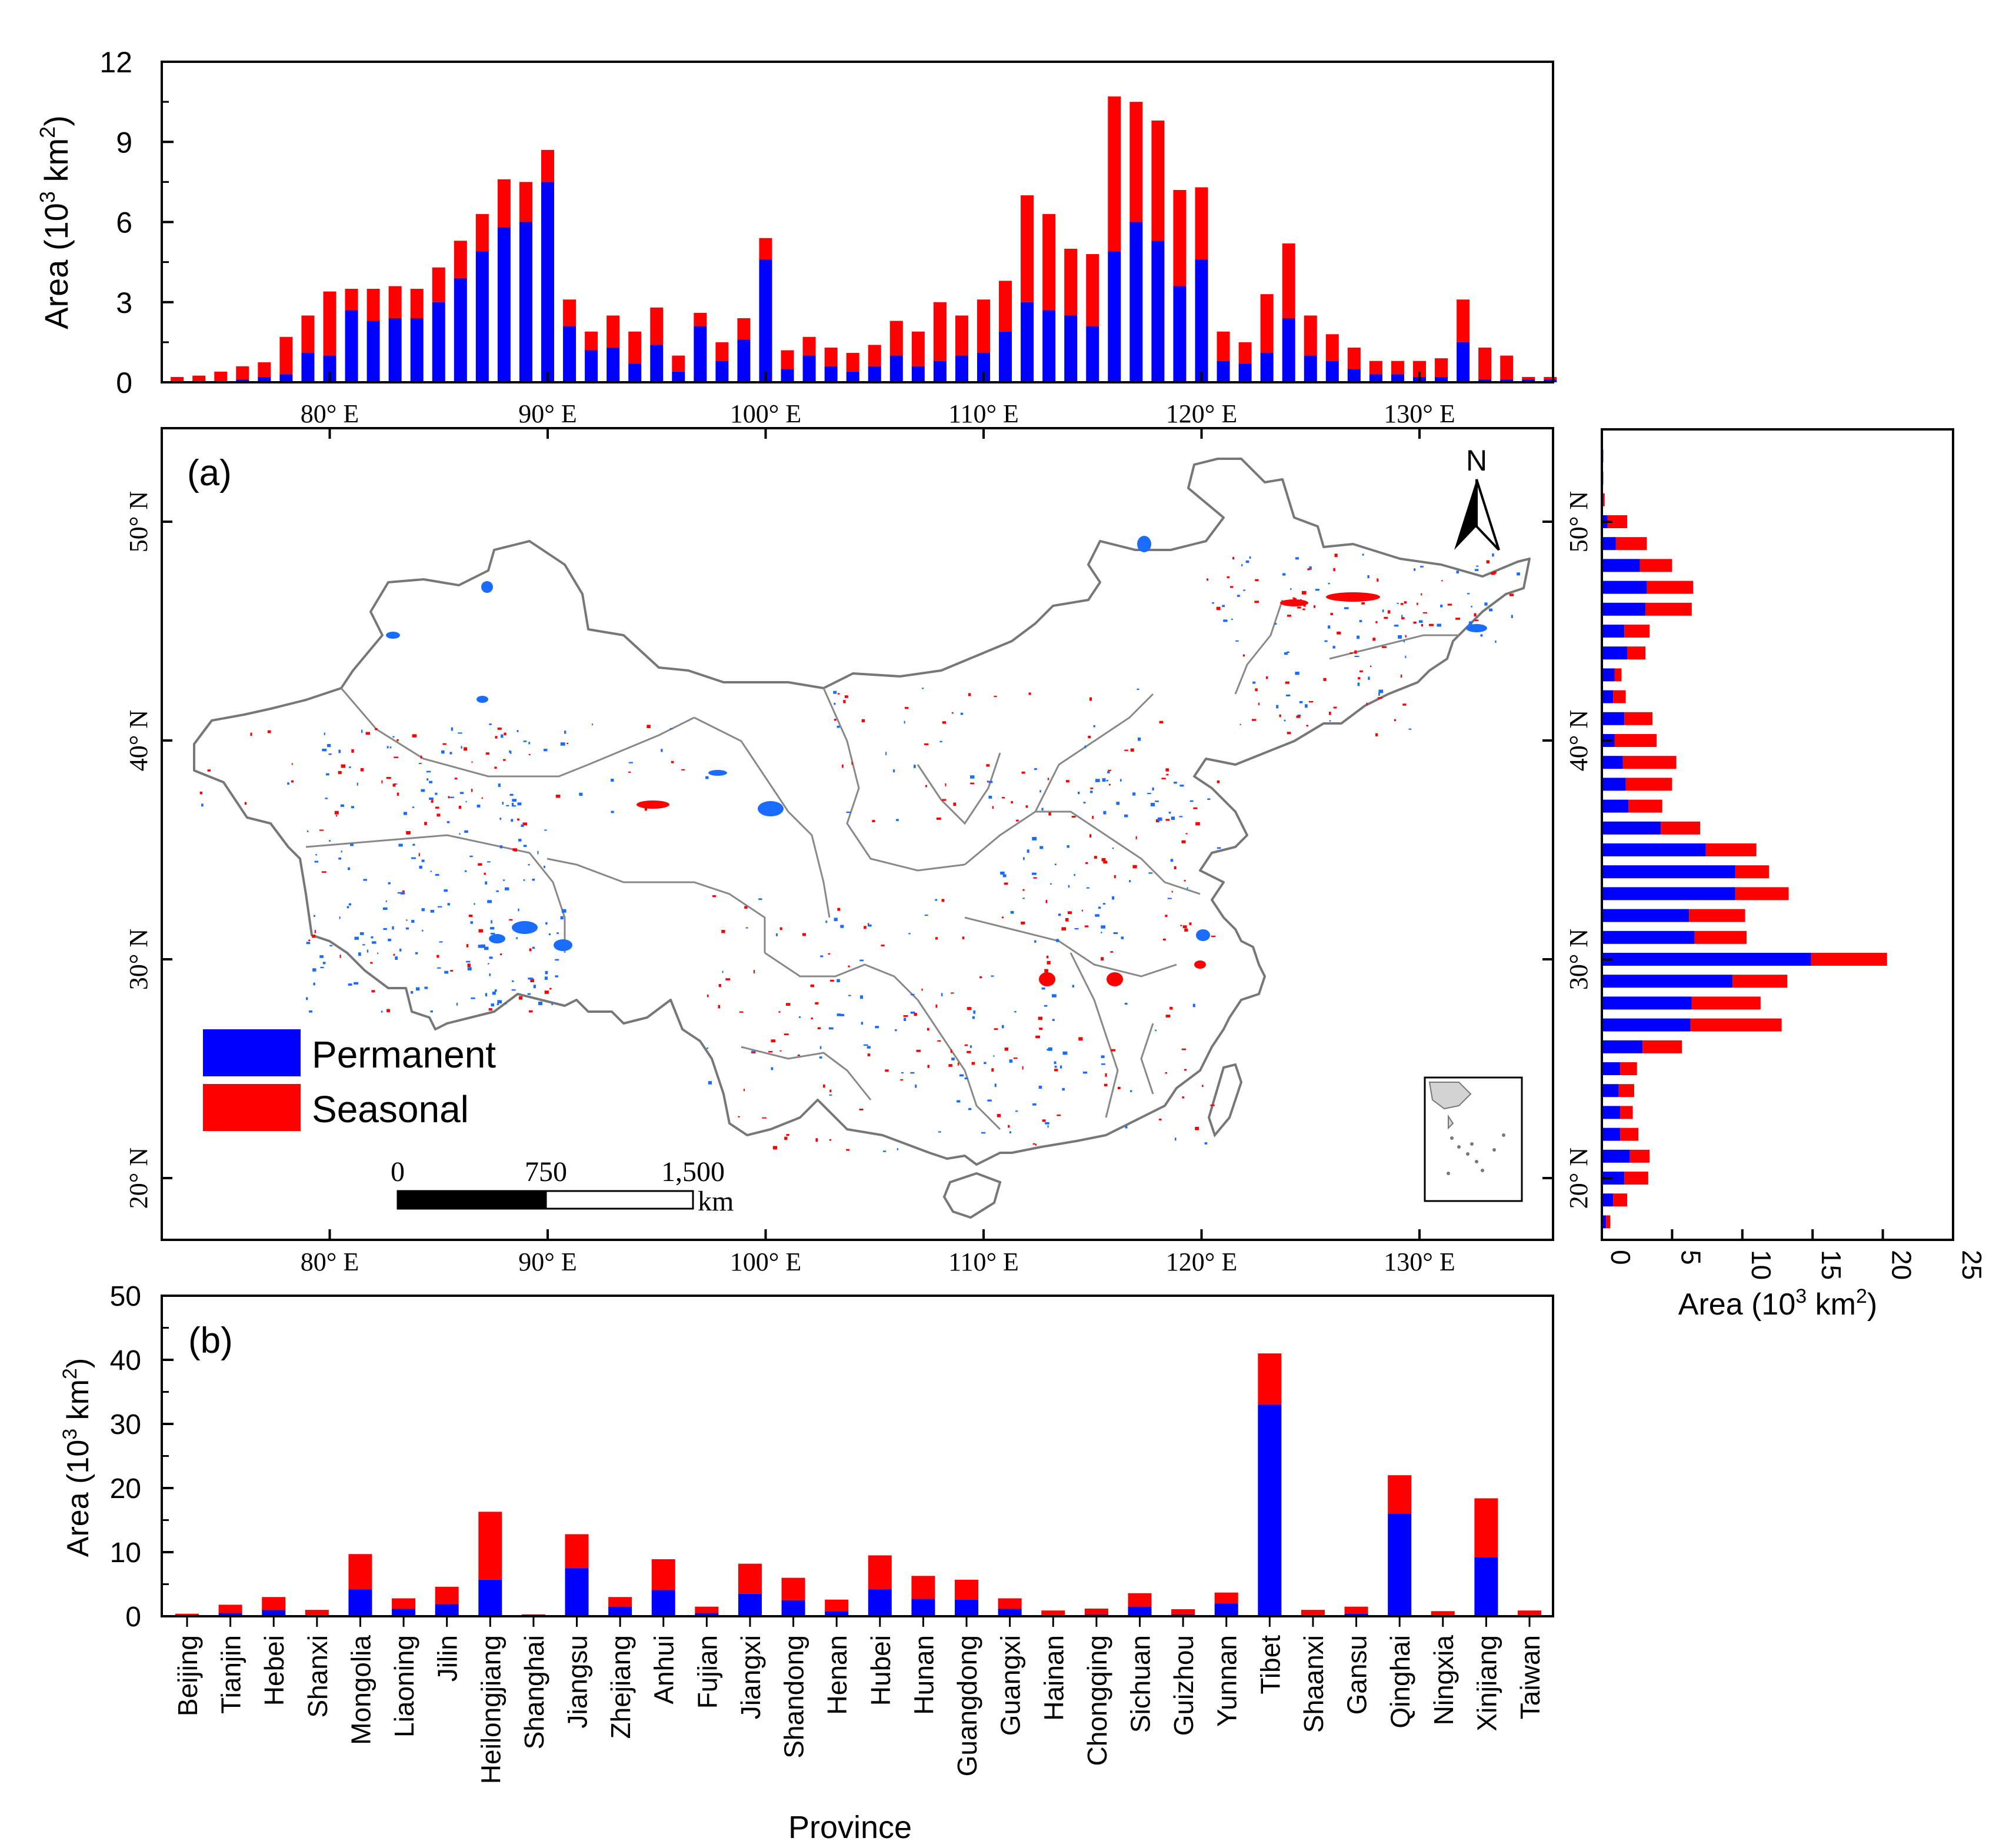  What do you see at coordinates (837, 1605) in the screenshot?
I see `bottom-seasonal-bar` at bounding box center [837, 1605].